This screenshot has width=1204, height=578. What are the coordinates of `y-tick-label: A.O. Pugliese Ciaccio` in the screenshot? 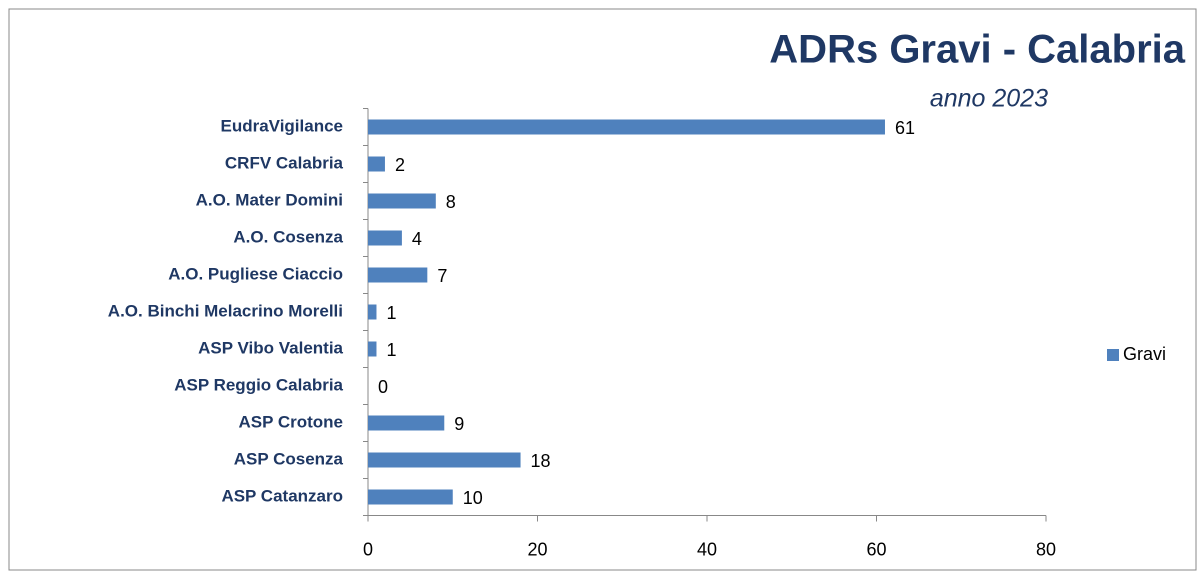 It's located at (255, 273).